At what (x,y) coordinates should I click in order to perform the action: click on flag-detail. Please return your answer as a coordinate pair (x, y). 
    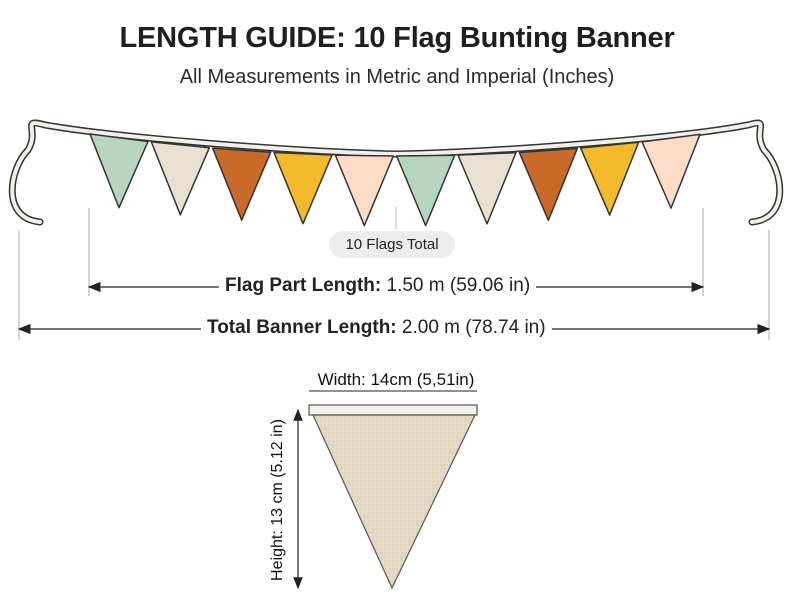
    Looking at the image, I should click on (385, 490).